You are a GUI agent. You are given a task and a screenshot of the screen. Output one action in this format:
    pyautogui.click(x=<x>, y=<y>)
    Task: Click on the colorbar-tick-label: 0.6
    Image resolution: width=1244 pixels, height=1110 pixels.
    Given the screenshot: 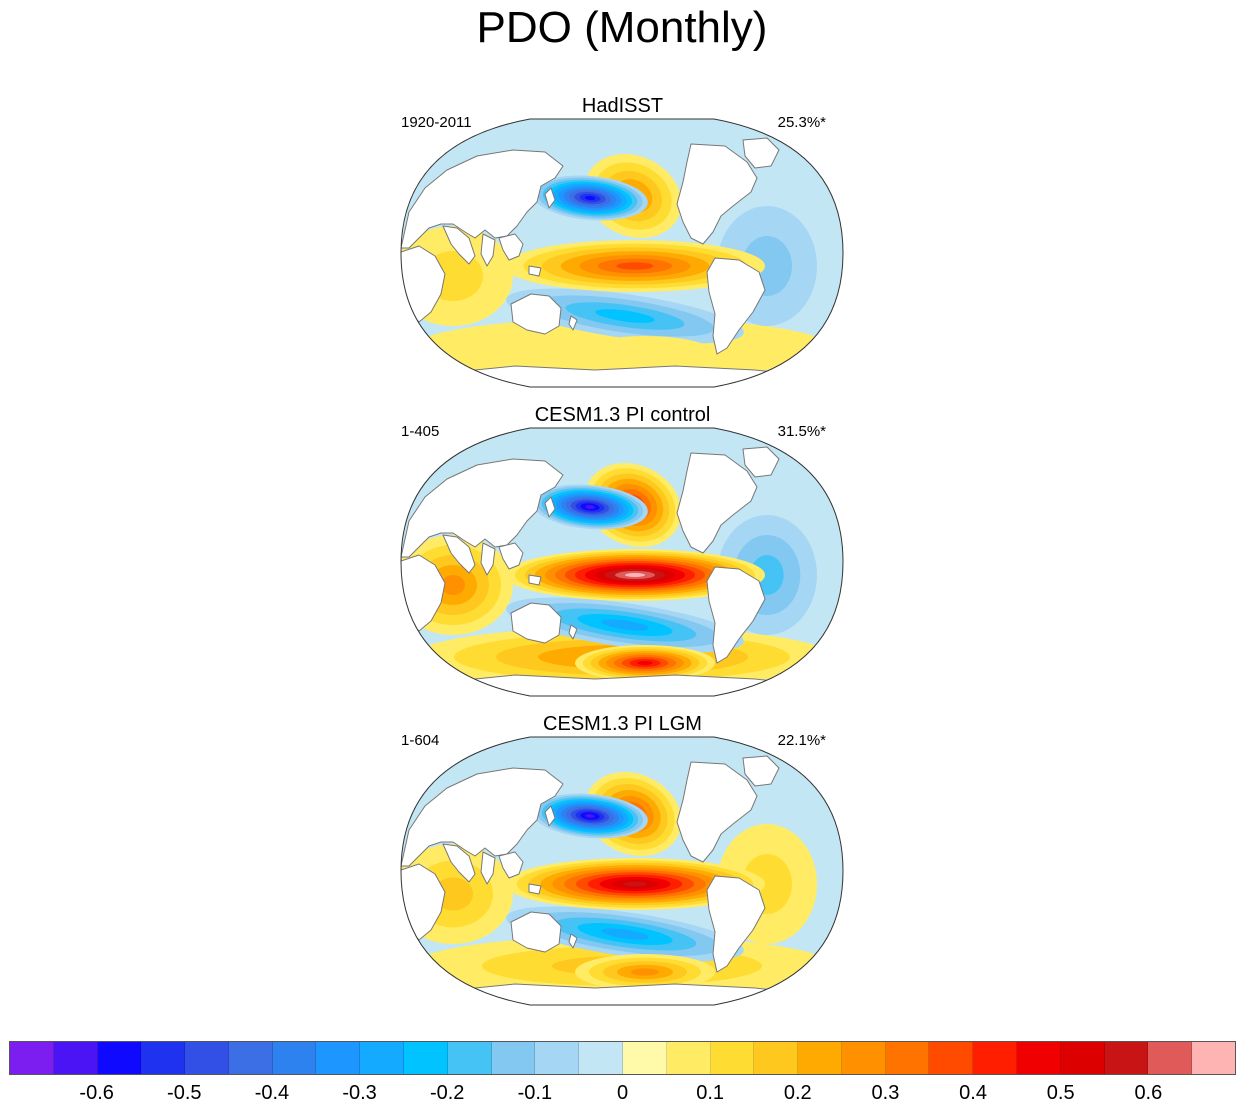 What is the action you would take?
    pyautogui.click(x=1148, y=1093)
    